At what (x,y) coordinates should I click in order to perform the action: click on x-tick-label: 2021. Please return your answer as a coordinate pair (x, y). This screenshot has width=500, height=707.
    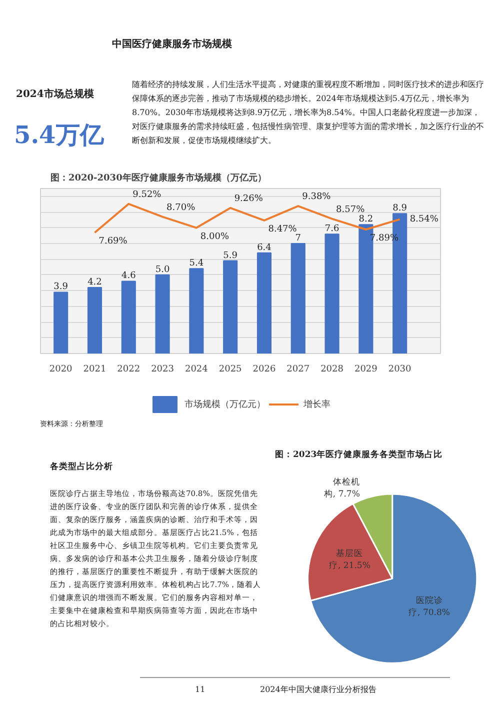
    Looking at the image, I should click on (94, 369).